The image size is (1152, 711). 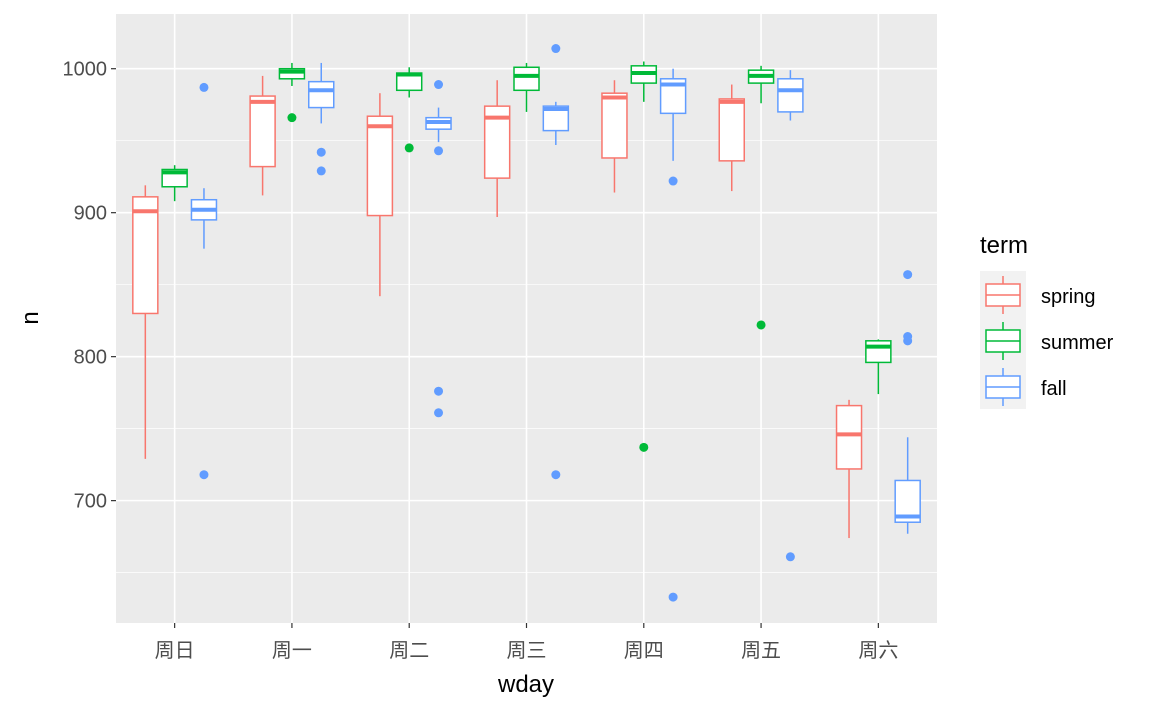 I want to click on y-axis: 700 800 900 1000, so click(x=89, y=286).